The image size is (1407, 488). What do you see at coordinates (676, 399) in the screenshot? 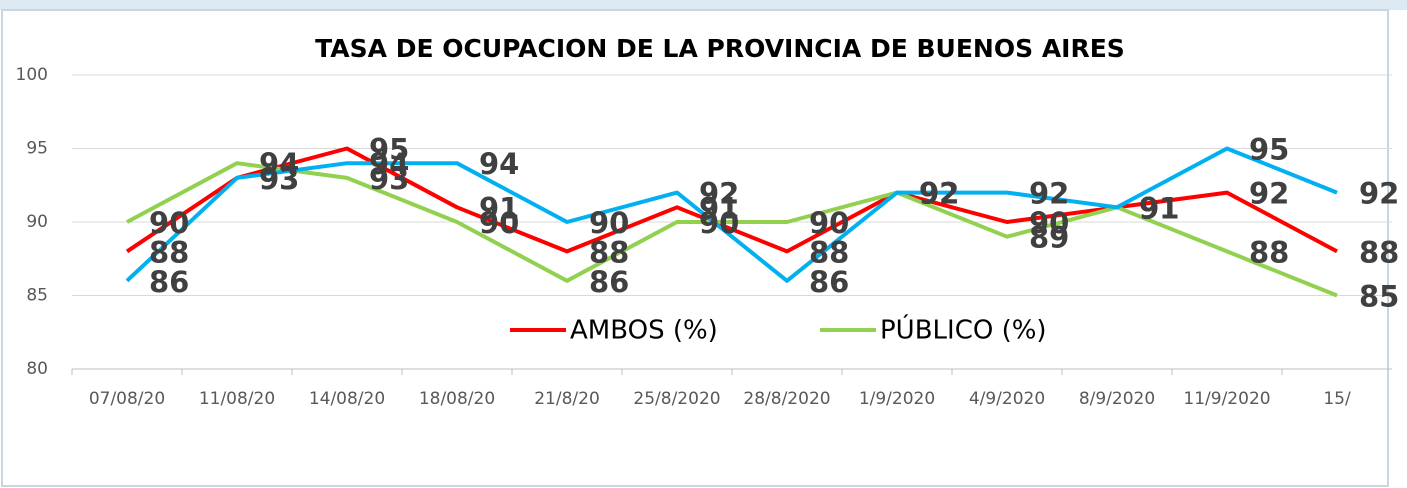
I see `x-tick-label: 25/8/2020` at bounding box center [676, 399].